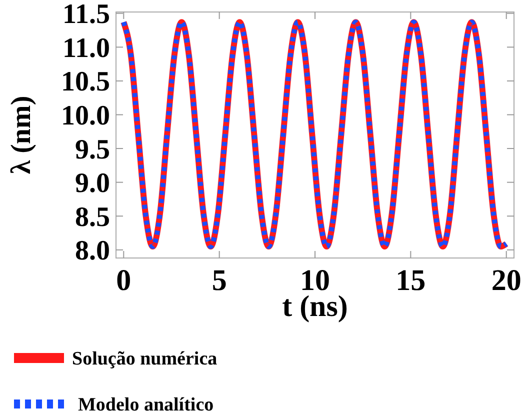 This screenshot has width=530, height=418. What do you see at coordinates (86, 15) in the screenshot?
I see `y-tick-label: 11.5` at bounding box center [86, 15].